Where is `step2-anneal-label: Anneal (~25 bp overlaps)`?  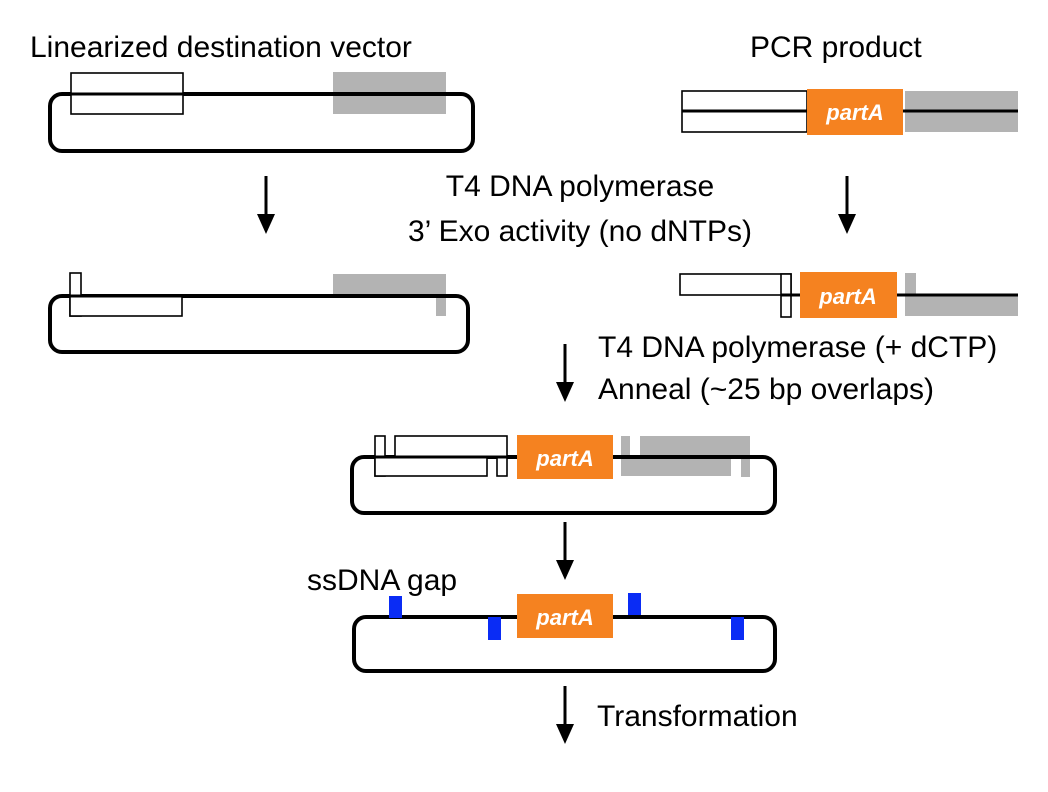 step2-anneal-label: Anneal (~25 bp overlaps) is located at coordinates (766, 389).